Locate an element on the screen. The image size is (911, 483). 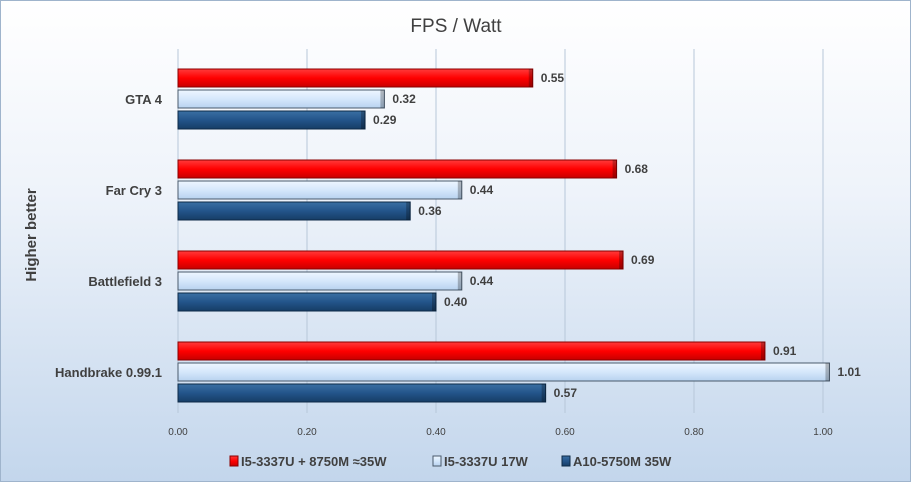
data-label: 0.91 is located at coordinates (785, 351).